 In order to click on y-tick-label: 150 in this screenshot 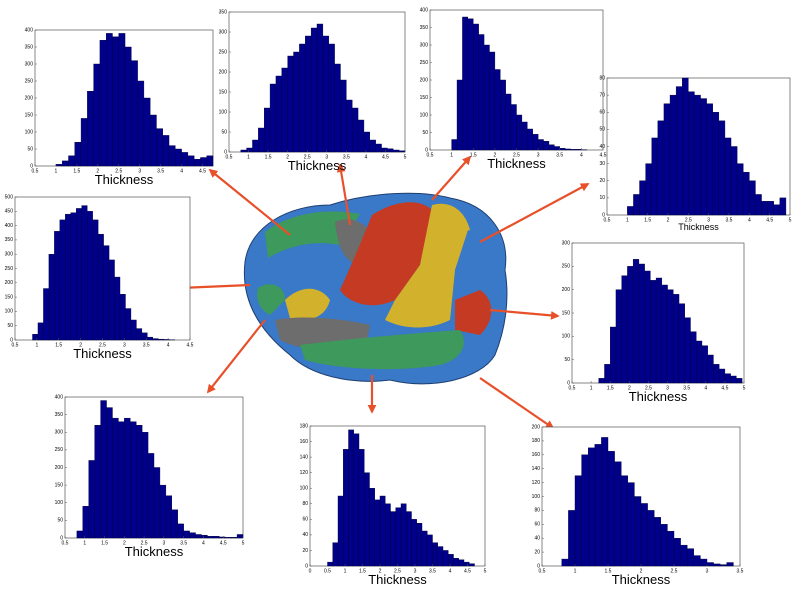, I will do `click(59, 485)`.